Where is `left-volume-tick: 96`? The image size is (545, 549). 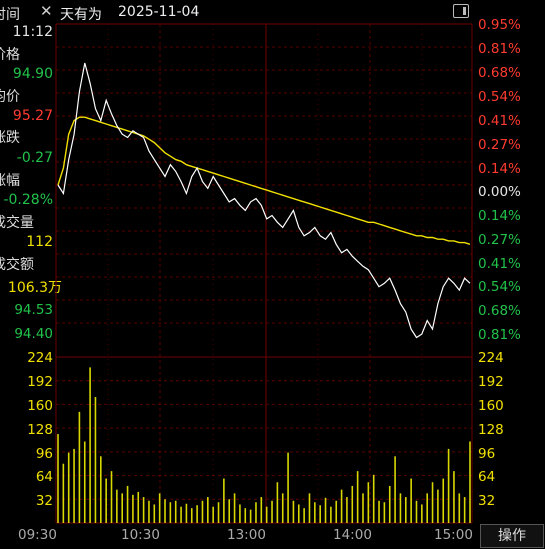
left-volume-tick: 96 is located at coordinates (44, 454).